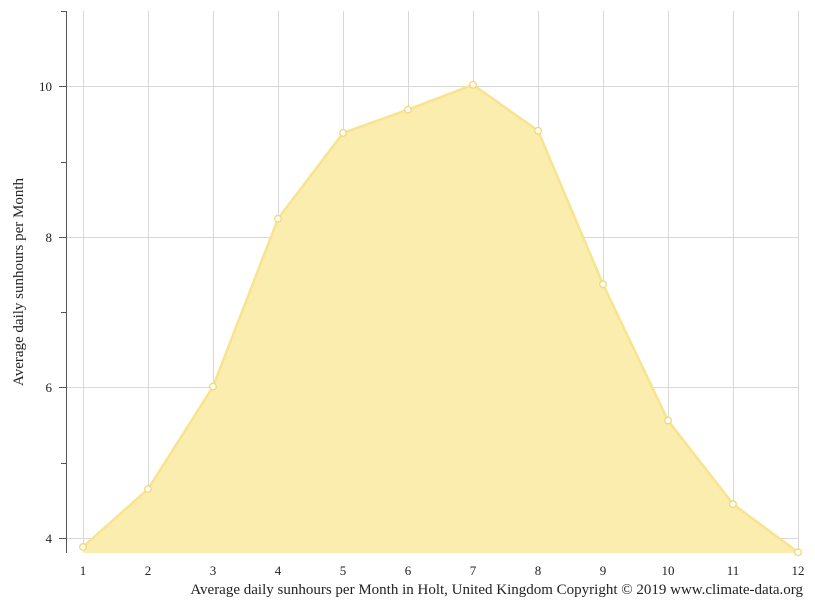 The height and width of the screenshot is (611, 815). What do you see at coordinates (798, 570) in the screenshot?
I see `x-tick-label-12: 12` at bounding box center [798, 570].